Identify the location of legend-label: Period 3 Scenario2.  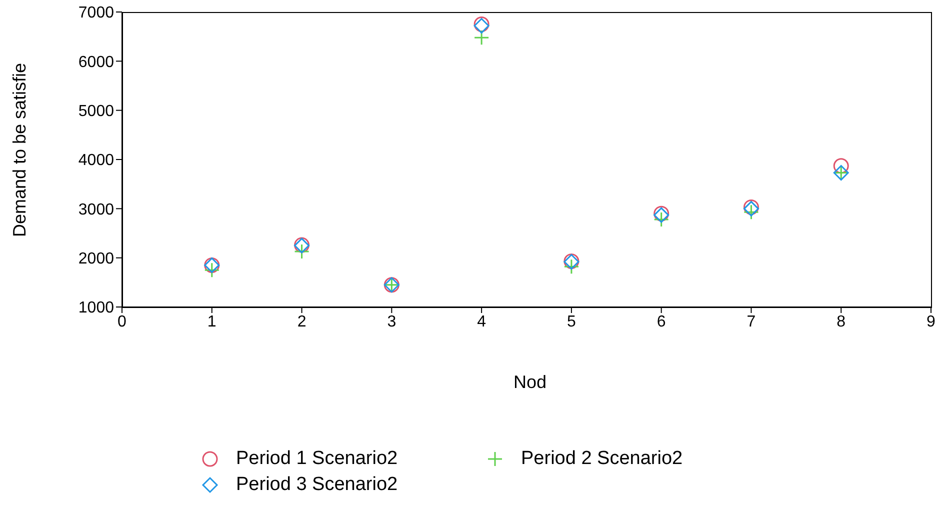
(317, 485).